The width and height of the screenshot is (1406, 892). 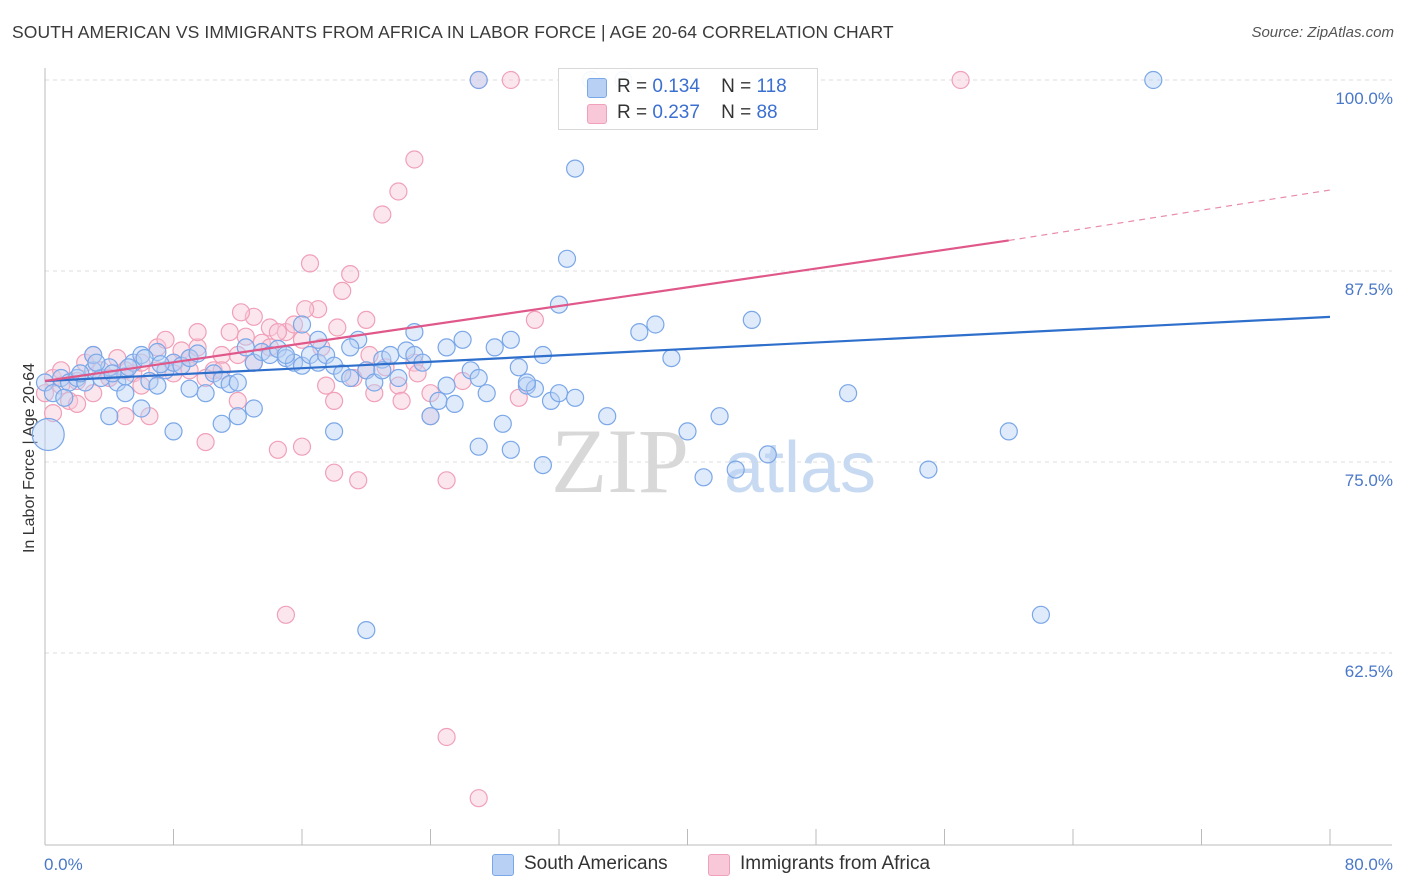 I want to click on bottom-swatch-blue, so click(x=503, y=865).